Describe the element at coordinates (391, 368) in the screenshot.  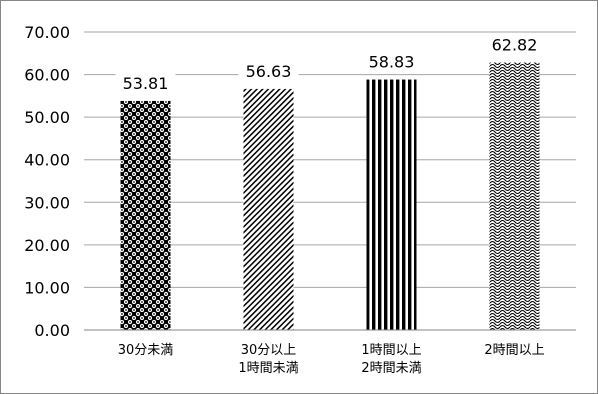
I see `x-tick-label: 2時間未満` at that location.